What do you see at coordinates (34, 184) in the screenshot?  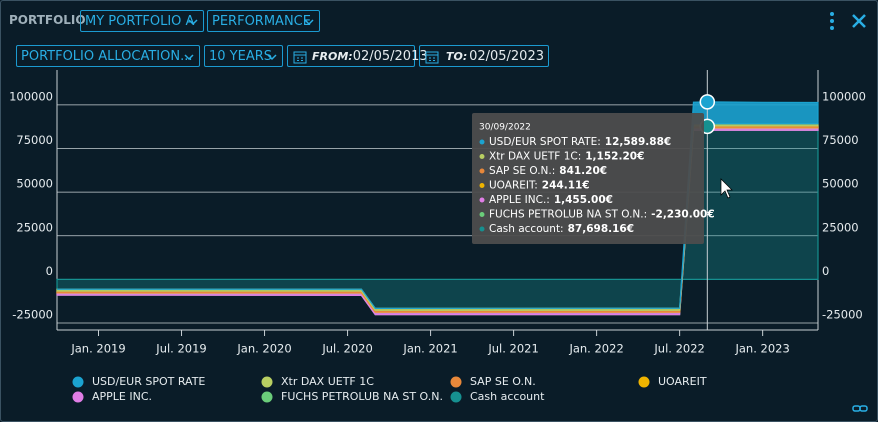 I see `y-tick-label: 50000` at bounding box center [34, 184].